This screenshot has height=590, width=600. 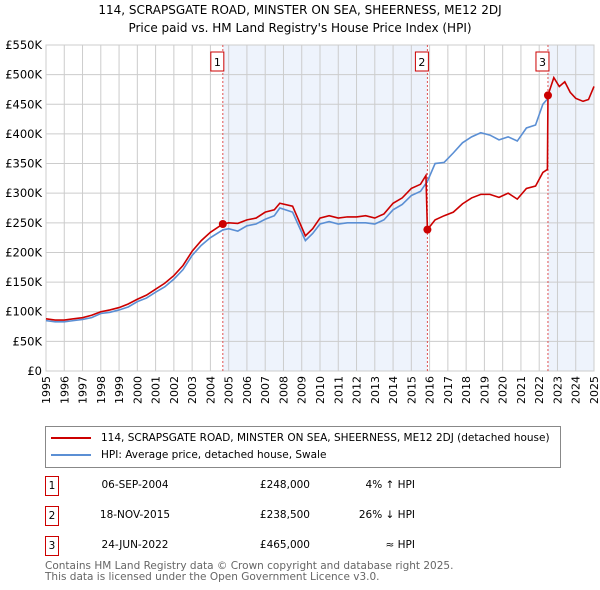 I want to click on x-tick-label: 2010, so click(x=320, y=390).